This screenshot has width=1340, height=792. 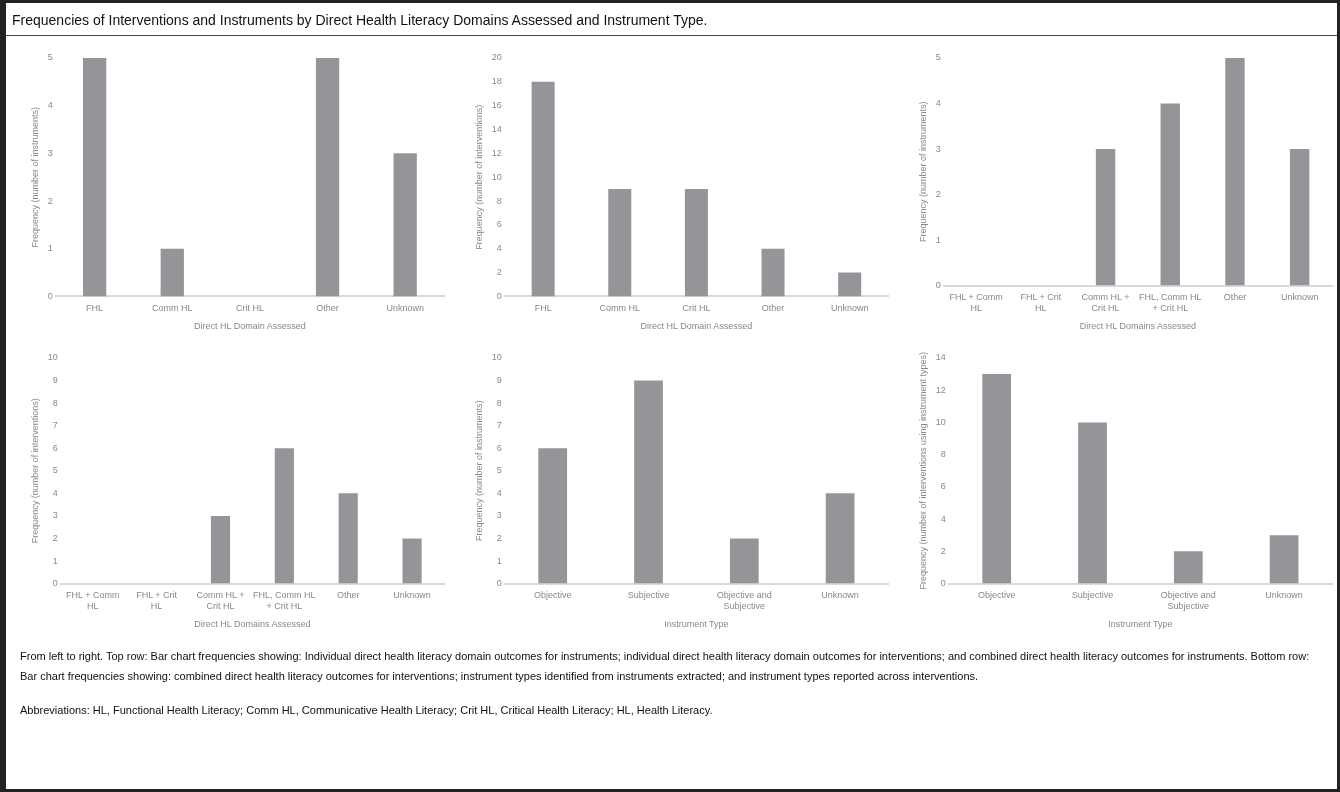 I want to click on y-axis-title: Frequency (number of interventions using instrument types), so click(x=922, y=470).